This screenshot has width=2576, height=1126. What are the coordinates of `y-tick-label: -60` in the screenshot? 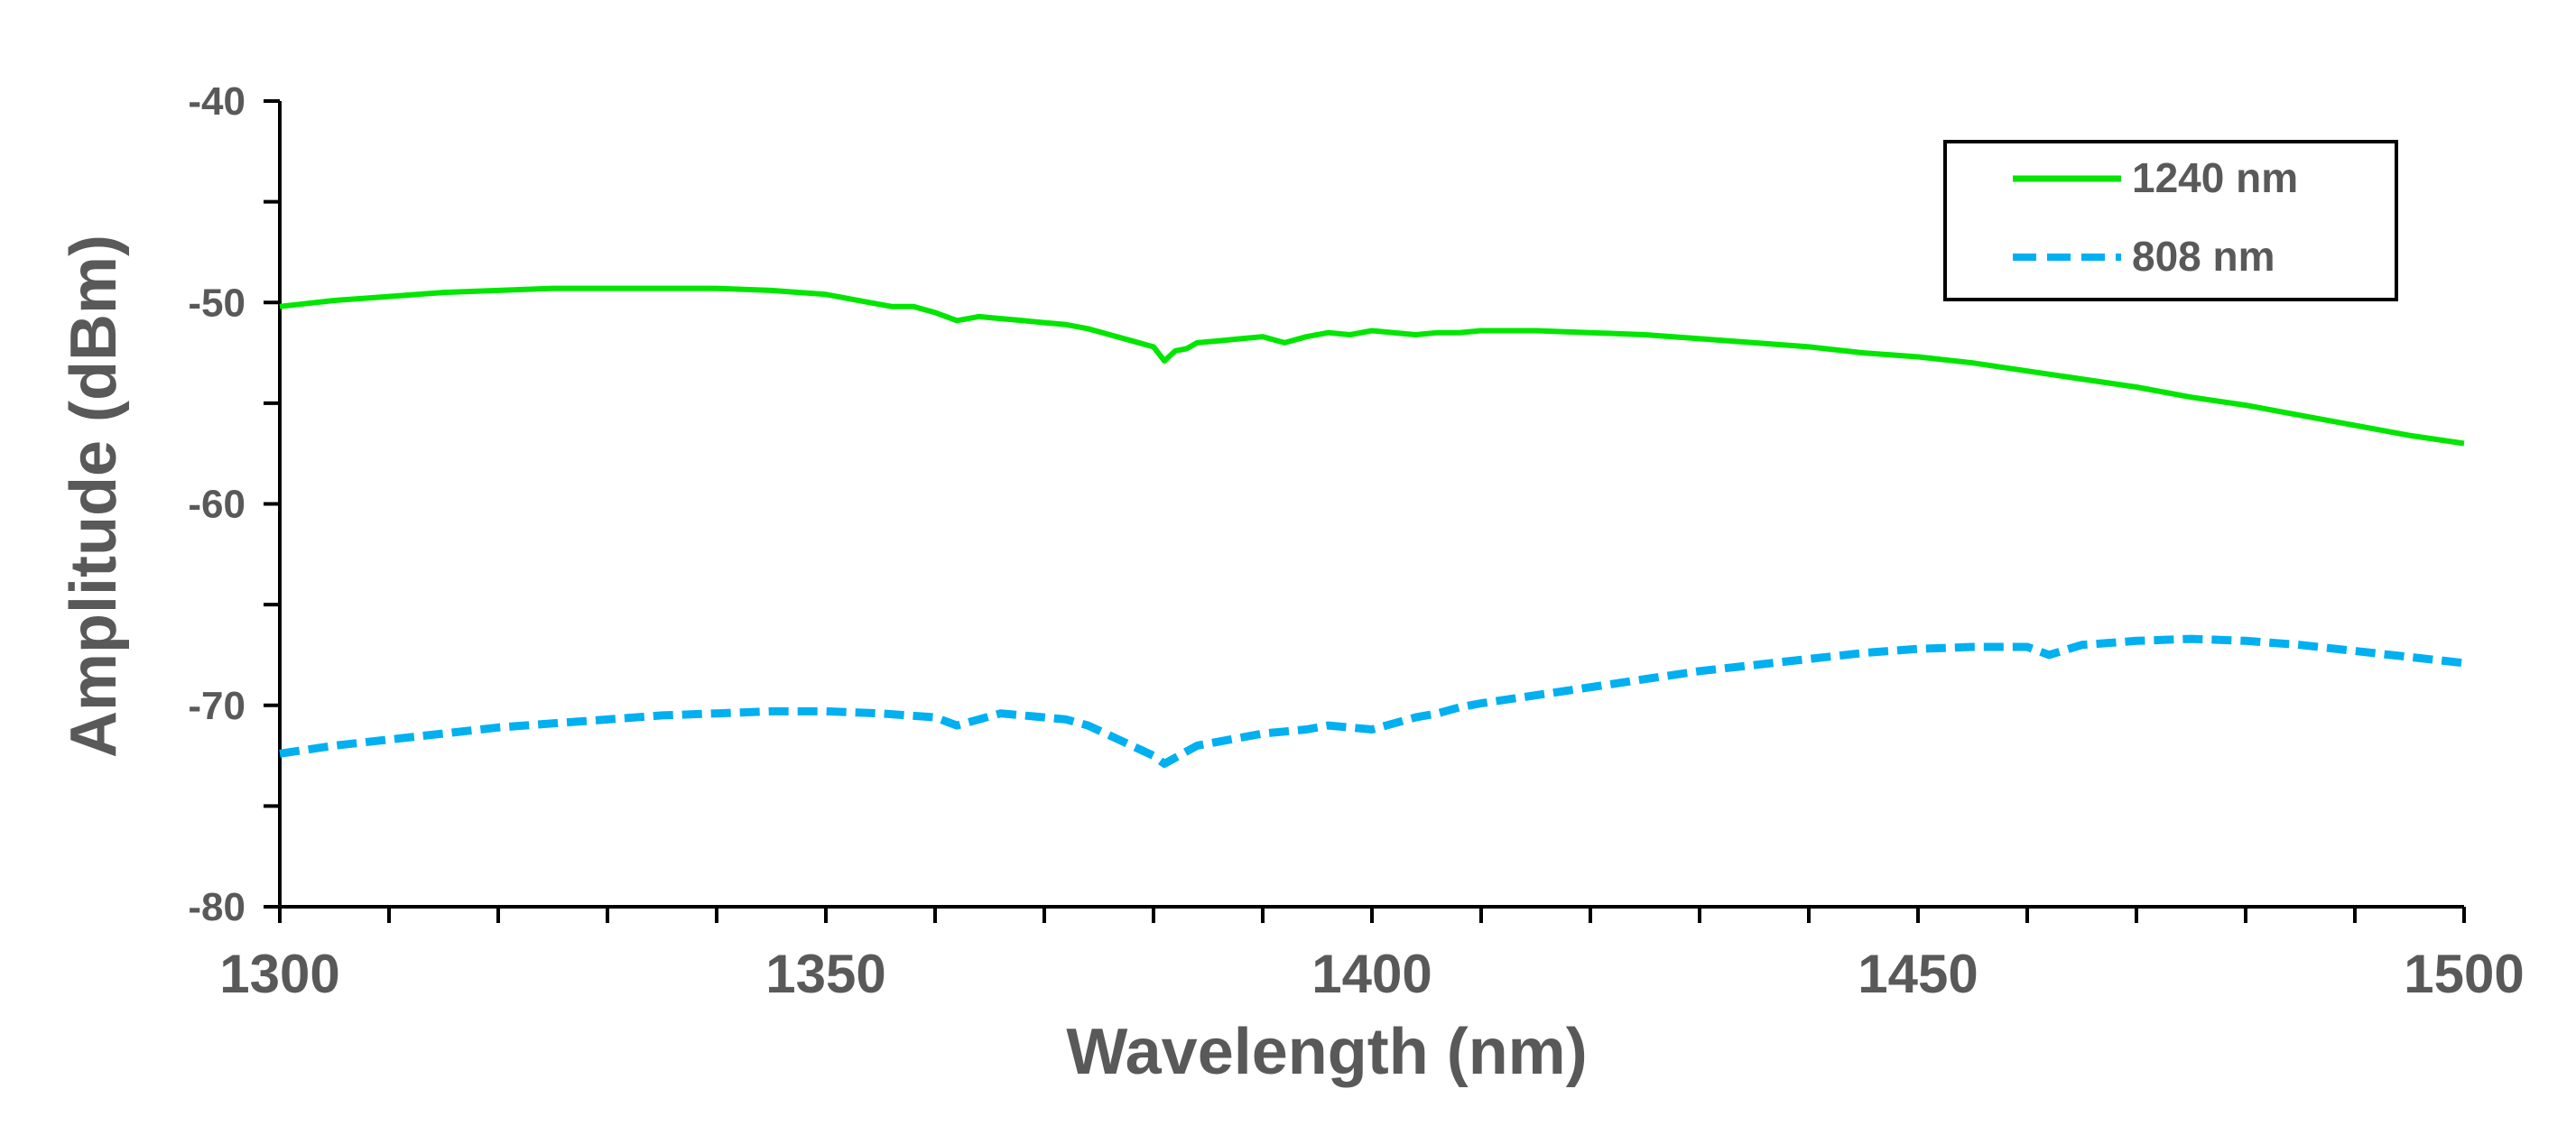 It's located at (217, 505).